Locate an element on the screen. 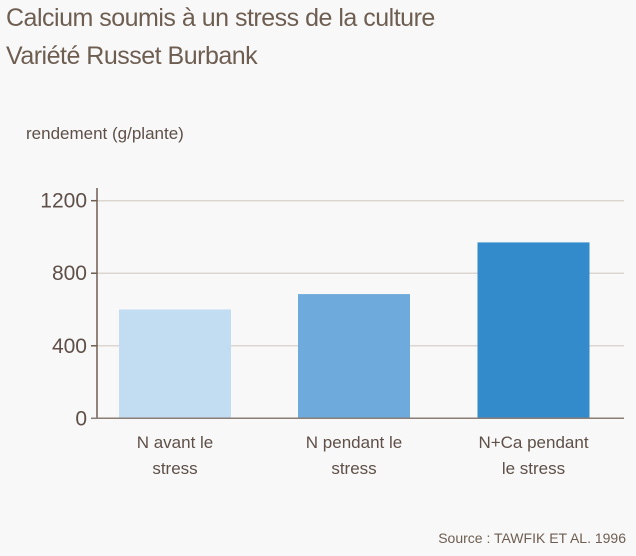 Image resolution: width=636 pixels, height=556 pixels. x-tick-label: N avant le is located at coordinates (175, 442).